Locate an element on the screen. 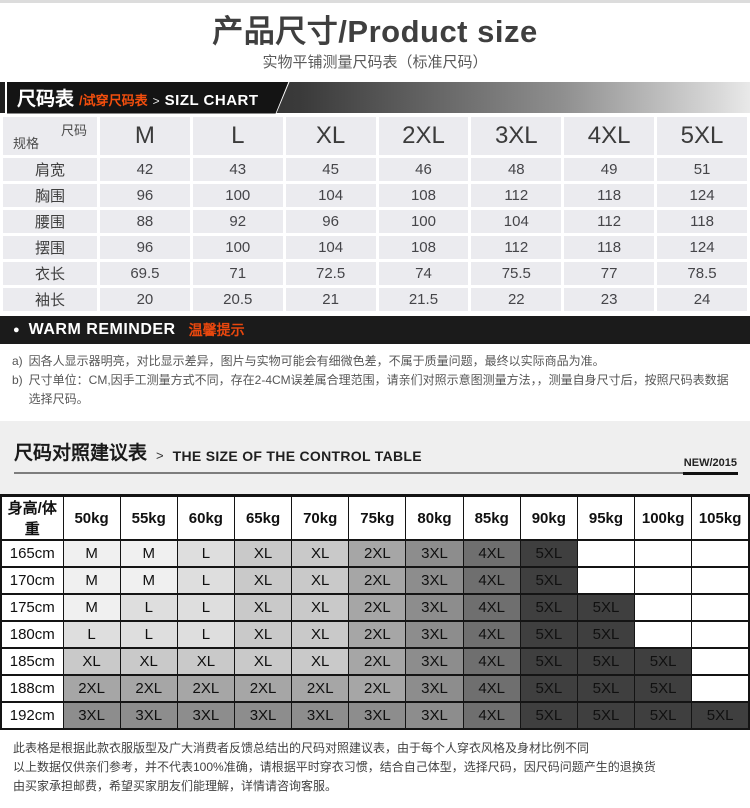 Image resolution: width=750 pixels, height=808 pixels. measurement-value: 124 is located at coordinates (702, 195).